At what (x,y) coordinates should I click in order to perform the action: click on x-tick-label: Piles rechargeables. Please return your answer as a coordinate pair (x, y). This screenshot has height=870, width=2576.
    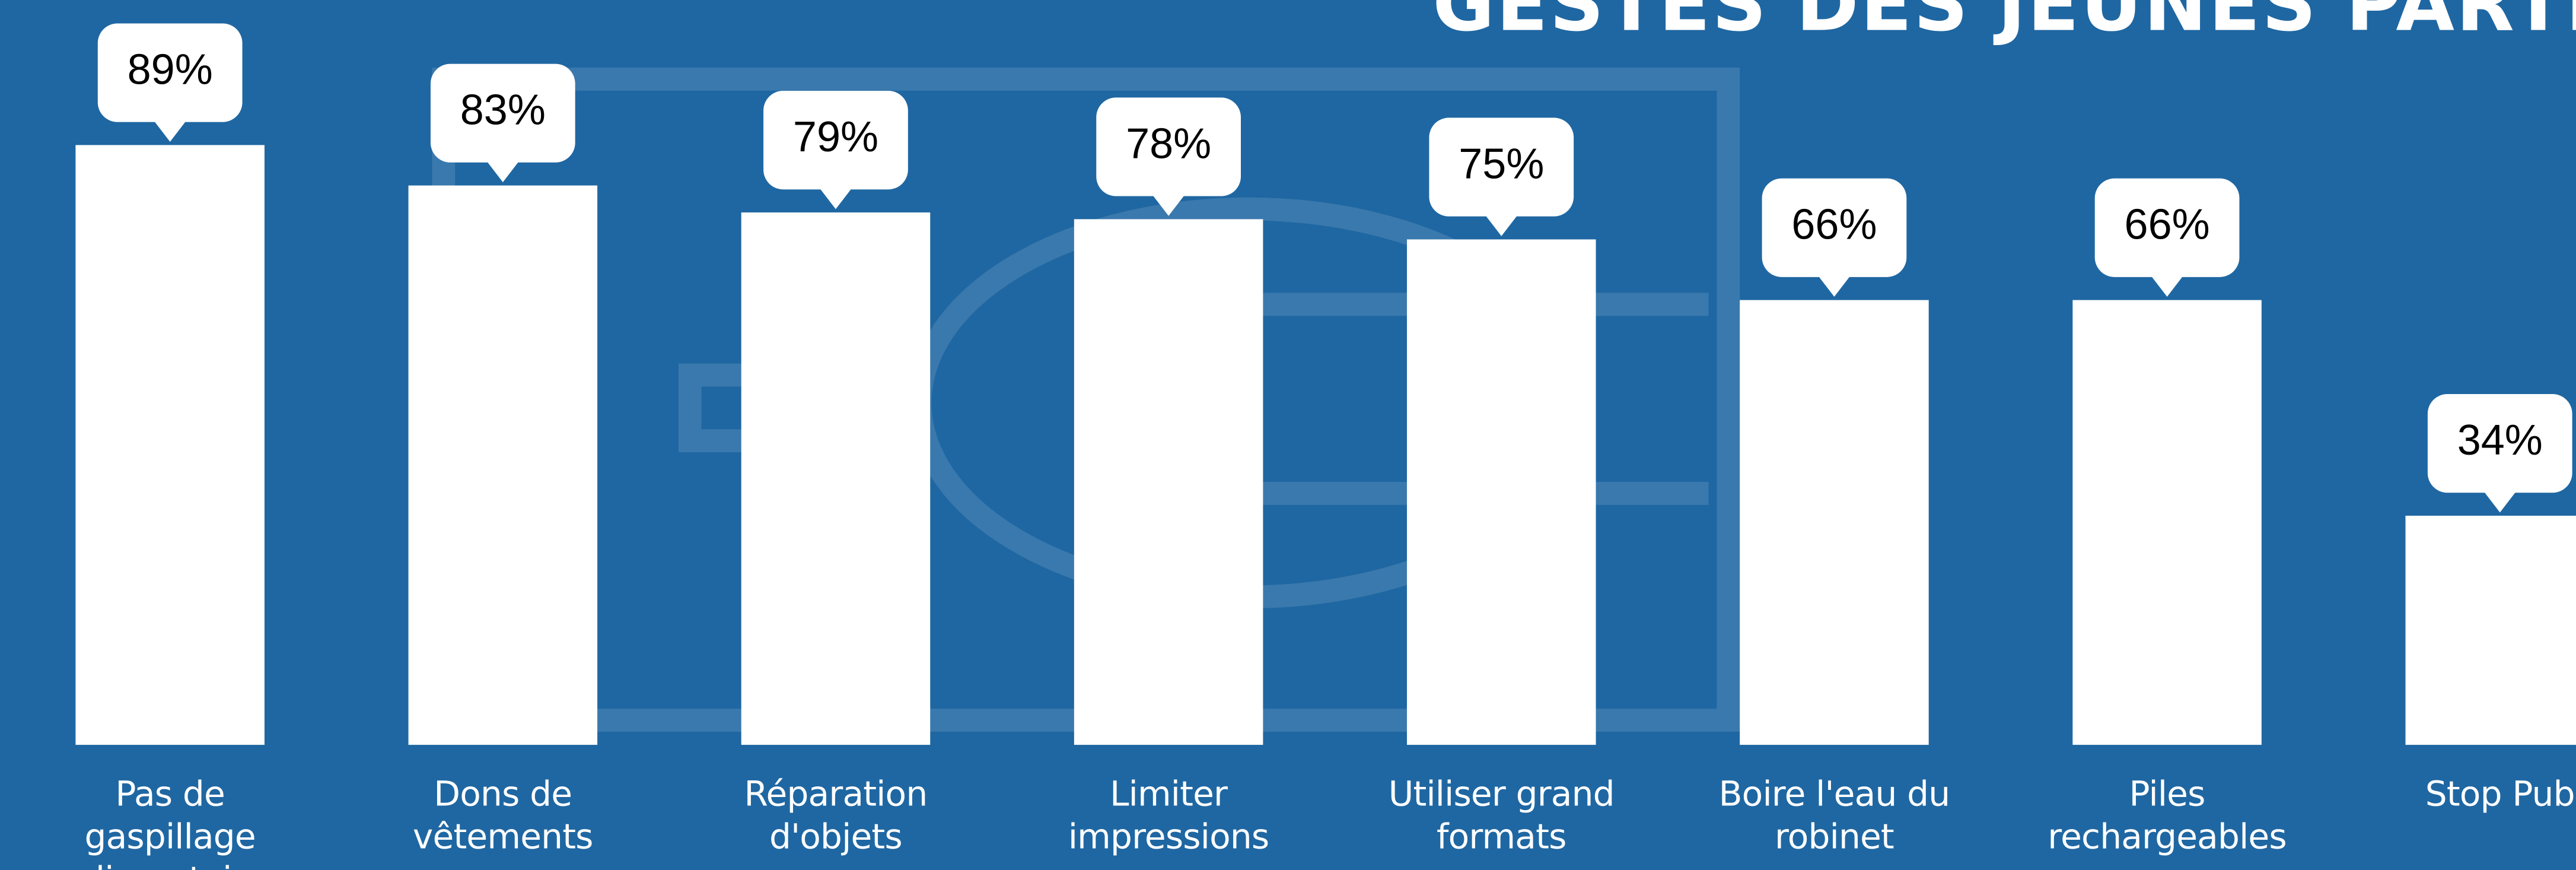
    Looking at the image, I should click on (2167, 815).